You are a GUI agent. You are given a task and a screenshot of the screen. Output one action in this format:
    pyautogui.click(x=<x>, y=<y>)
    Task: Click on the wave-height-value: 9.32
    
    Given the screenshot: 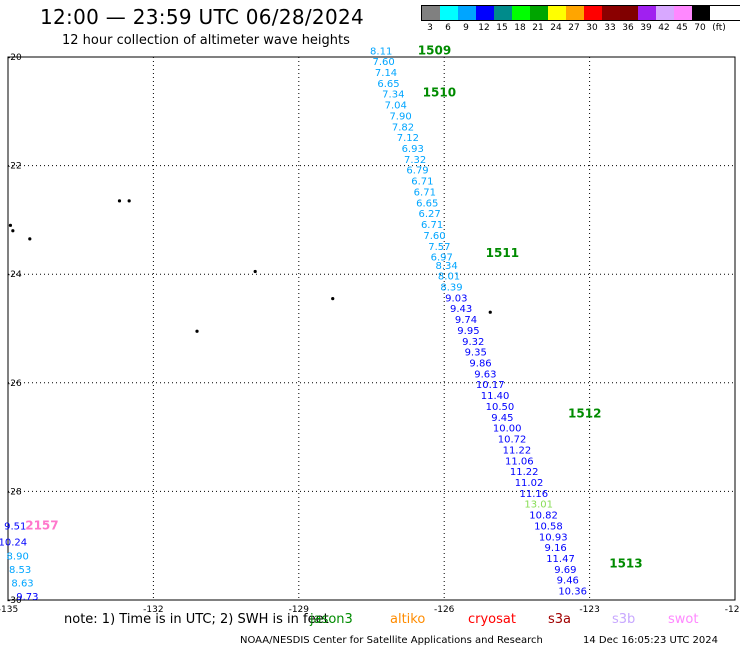 What is the action you would take?
    pyautogui.click(x=473, y=342)
    